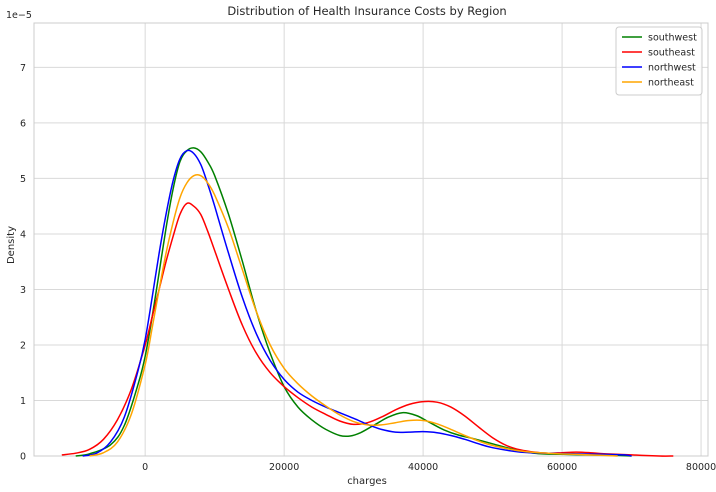  I want to click on y-tick-label: 7, so click(23, 68).